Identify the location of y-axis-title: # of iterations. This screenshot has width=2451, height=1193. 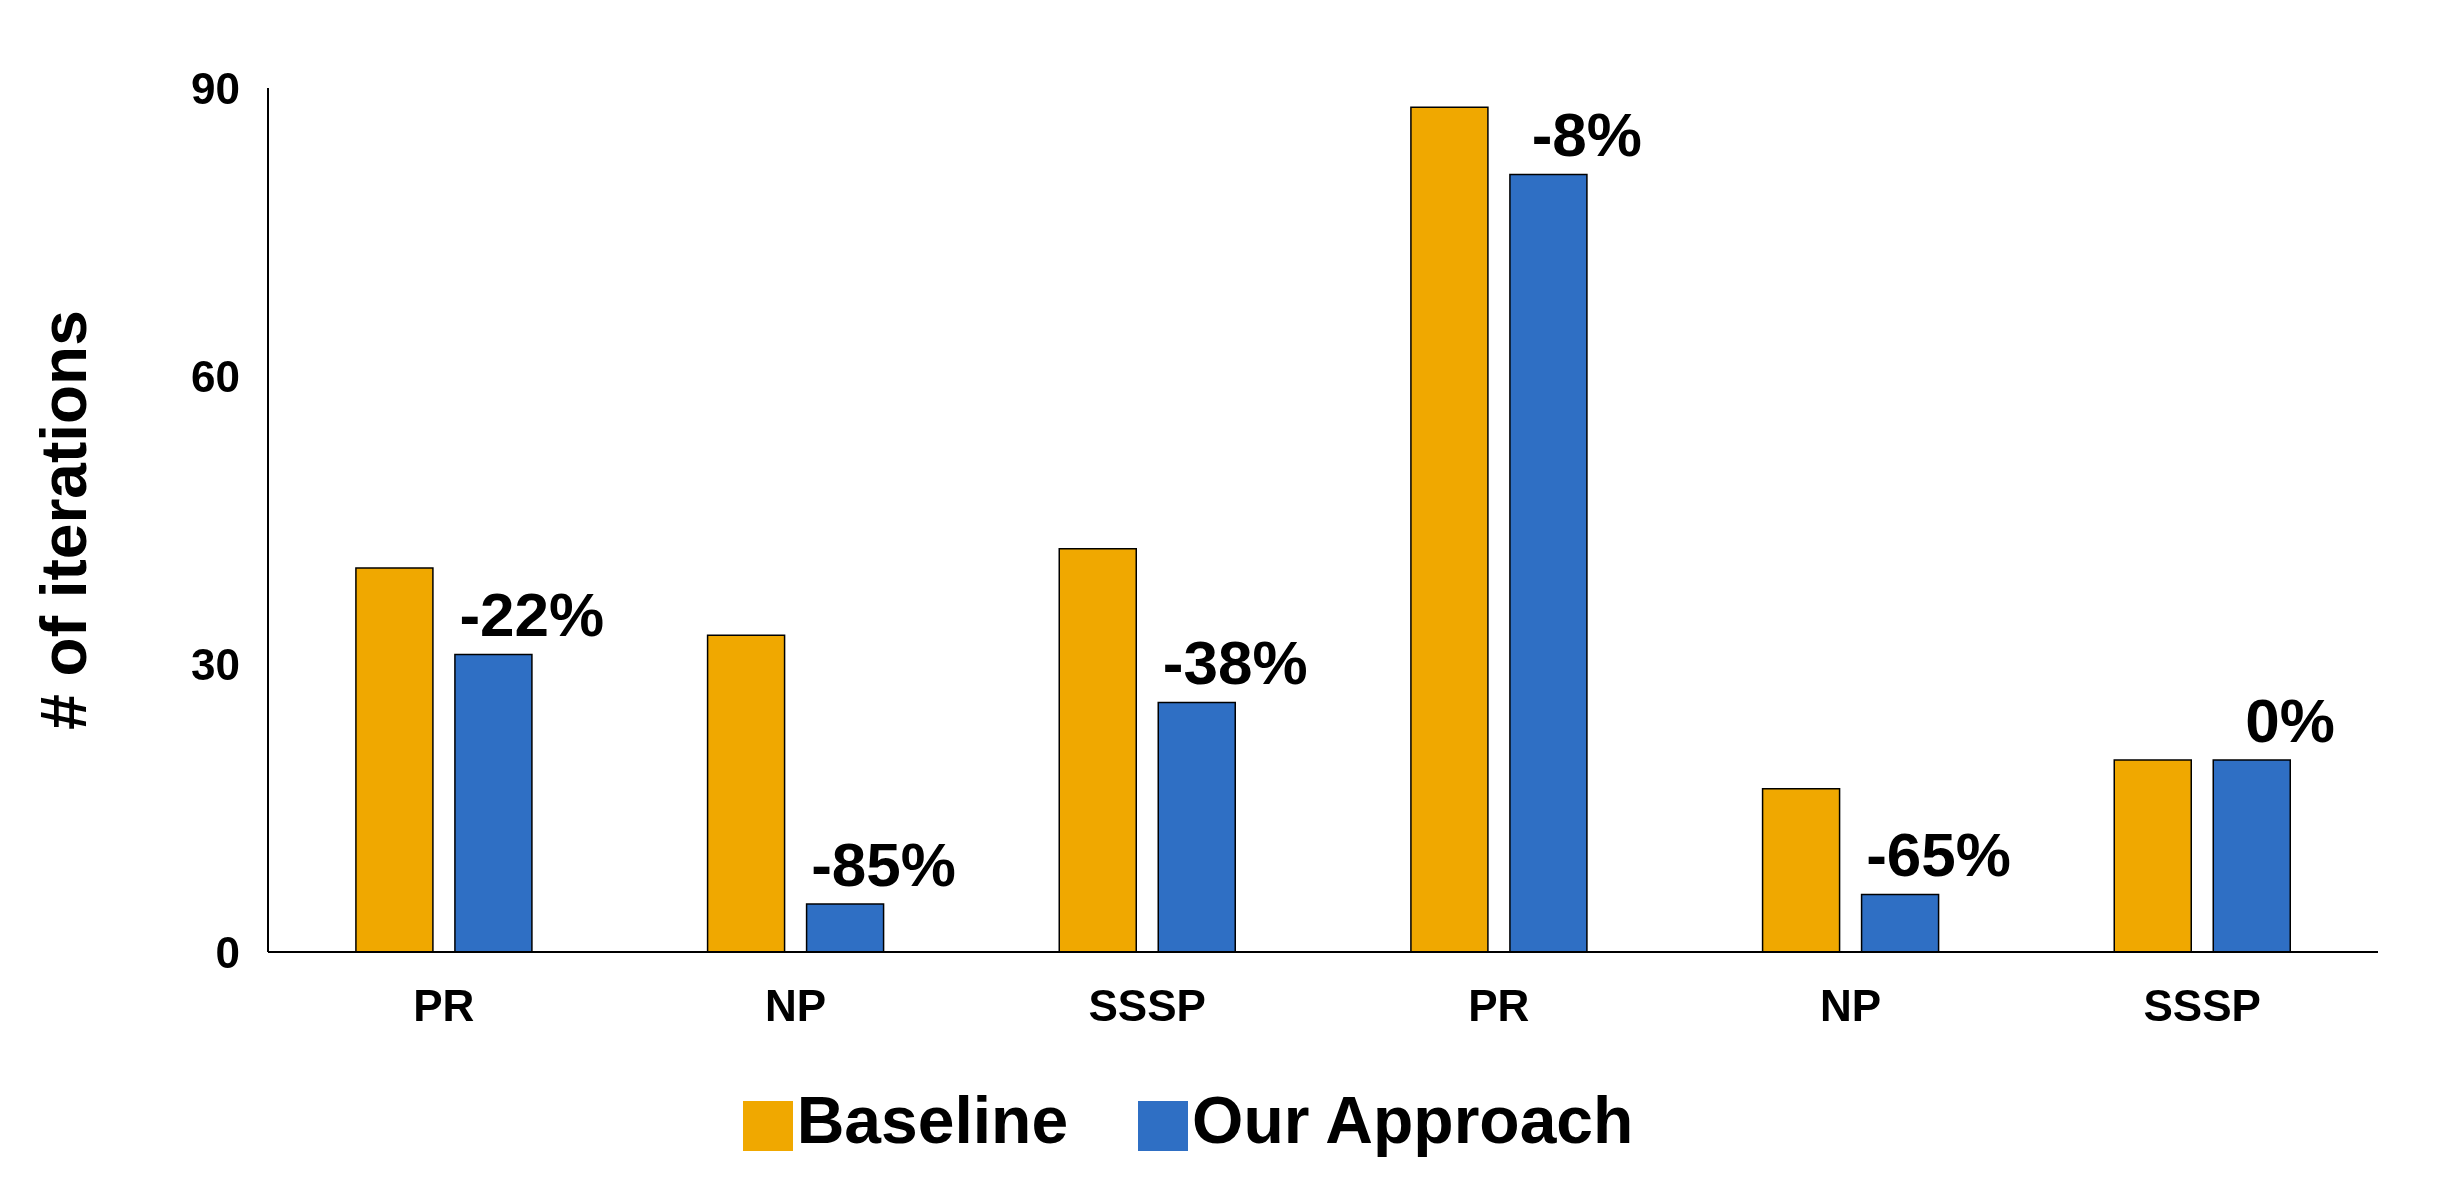
(63, 520).